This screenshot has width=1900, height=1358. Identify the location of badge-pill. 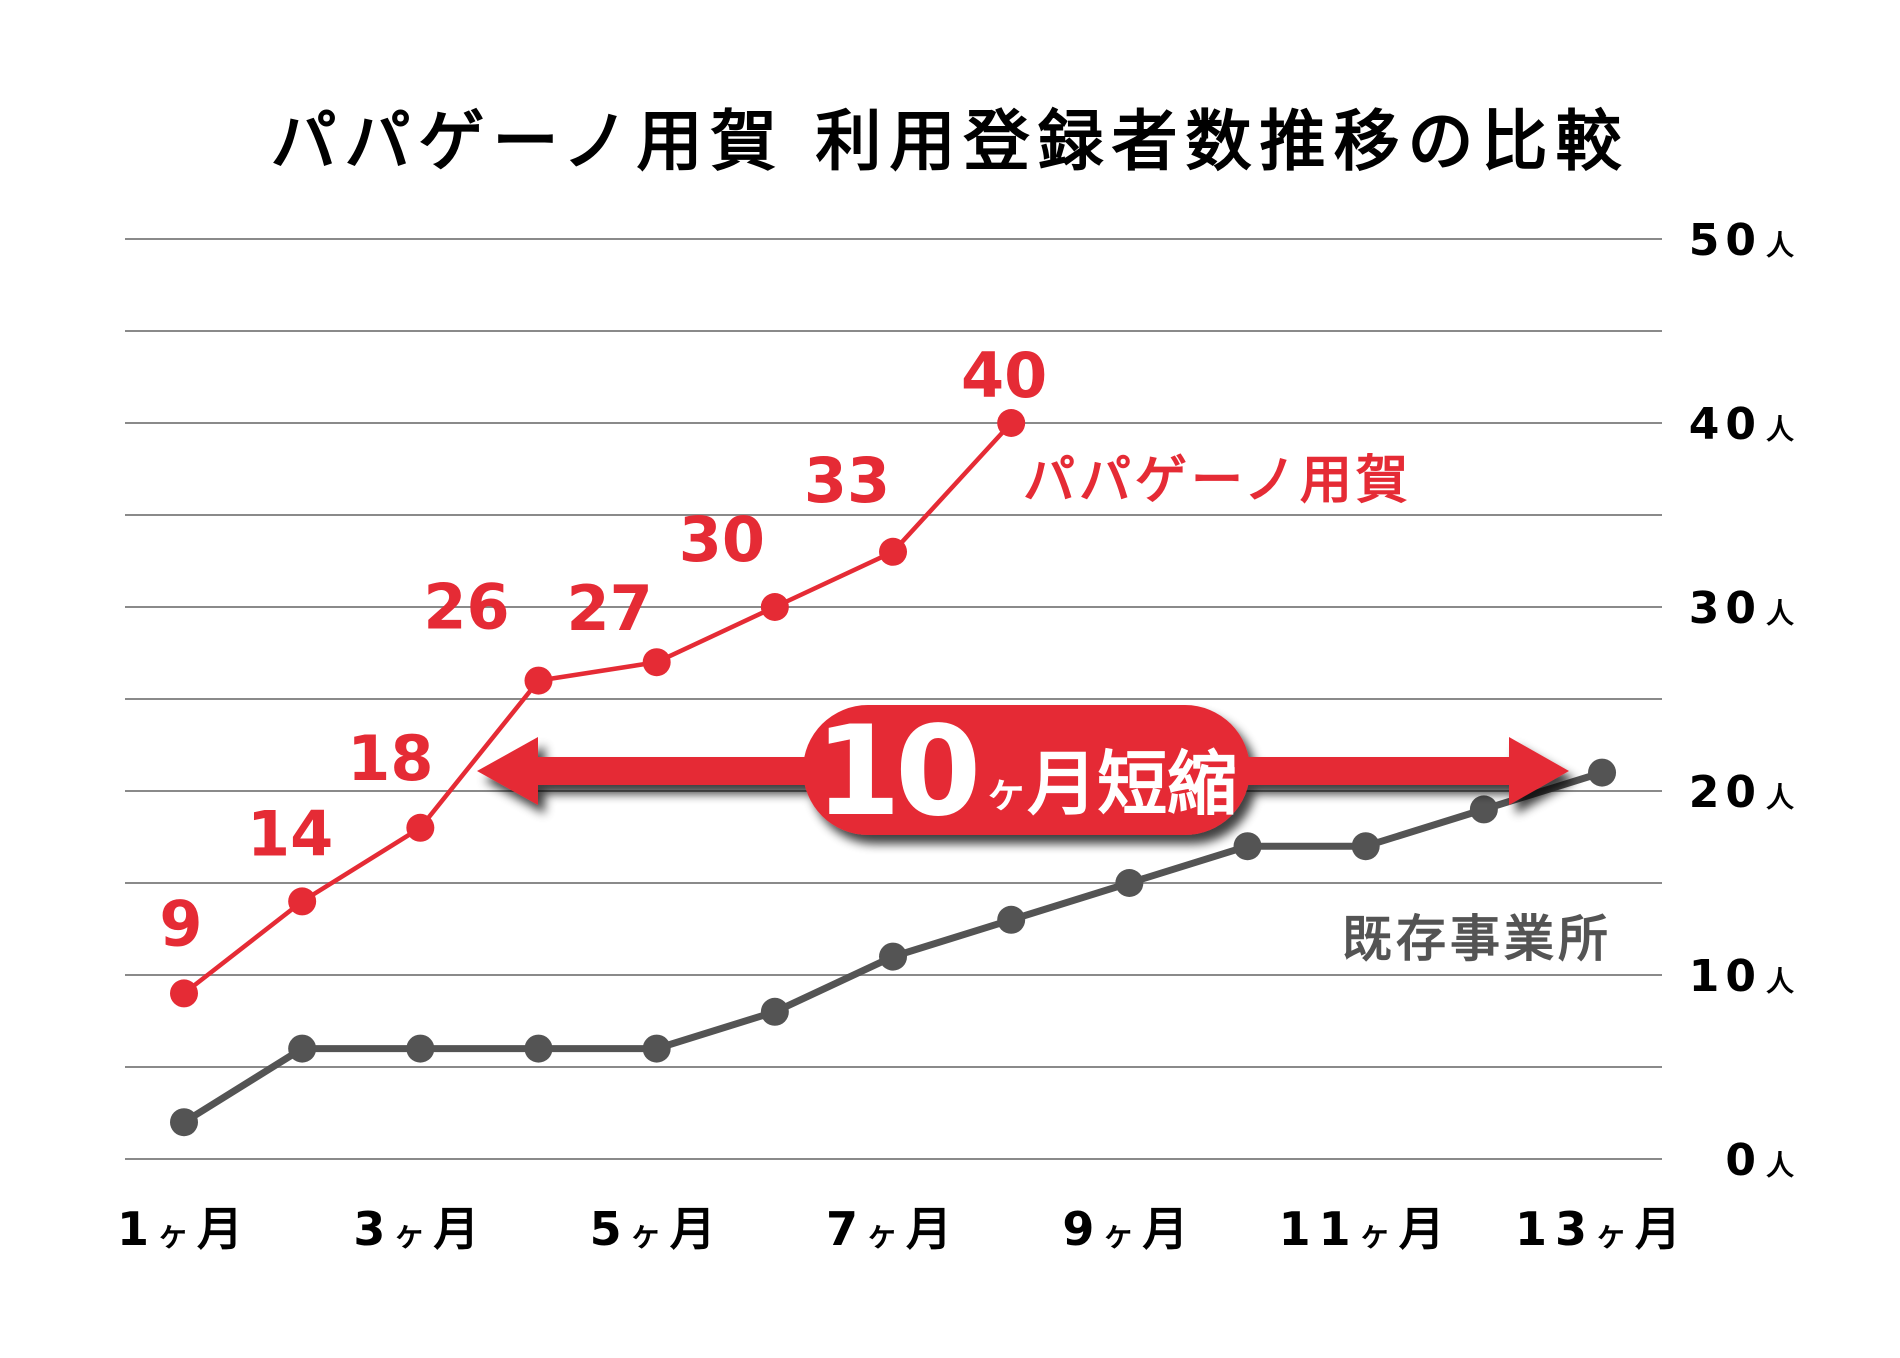
(1026, 770).